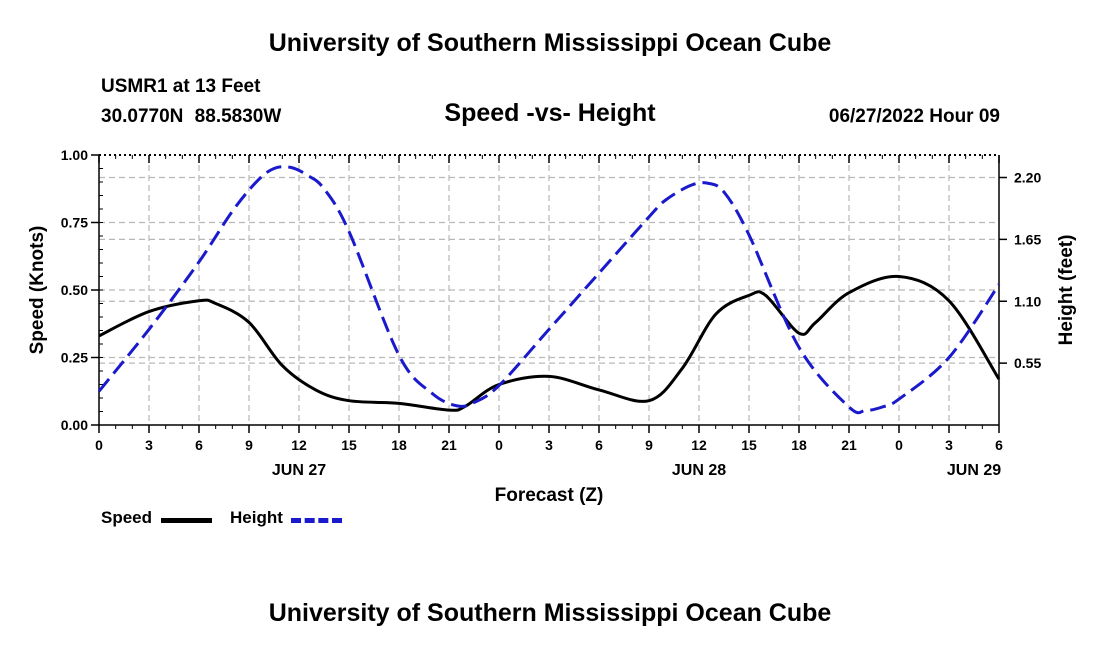 The height and width of the screenshot is (650, 1100). I want to click on y-tick-label: 0.50, so click(74, 290).